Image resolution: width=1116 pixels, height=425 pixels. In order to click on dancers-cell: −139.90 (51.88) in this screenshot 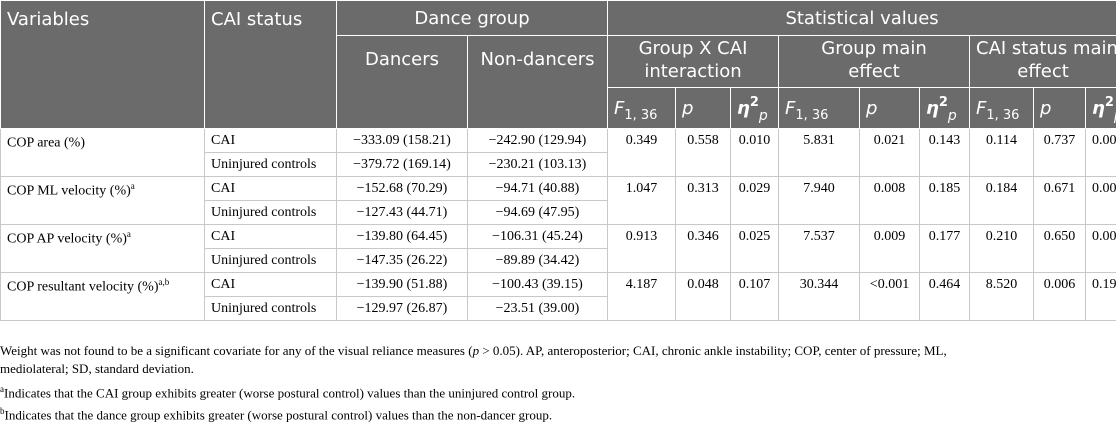, I will do `click(402, 285)`.